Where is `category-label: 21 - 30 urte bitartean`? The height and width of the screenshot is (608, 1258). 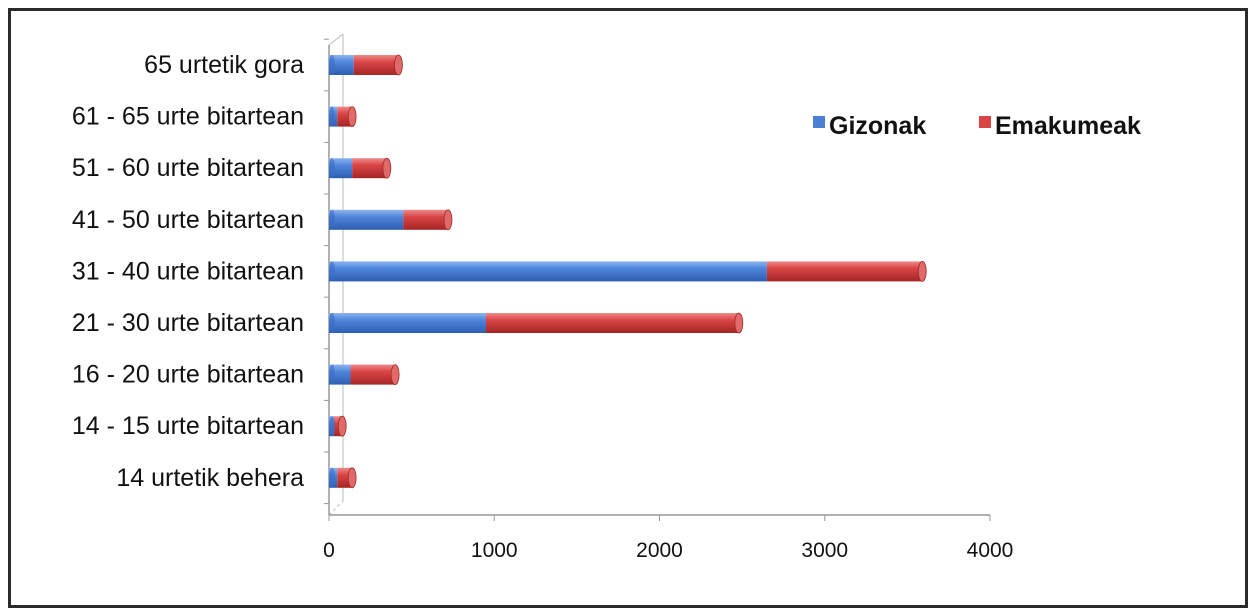
category-label: 21 - 30 urte bitartean is located at coordinates (188, 323).